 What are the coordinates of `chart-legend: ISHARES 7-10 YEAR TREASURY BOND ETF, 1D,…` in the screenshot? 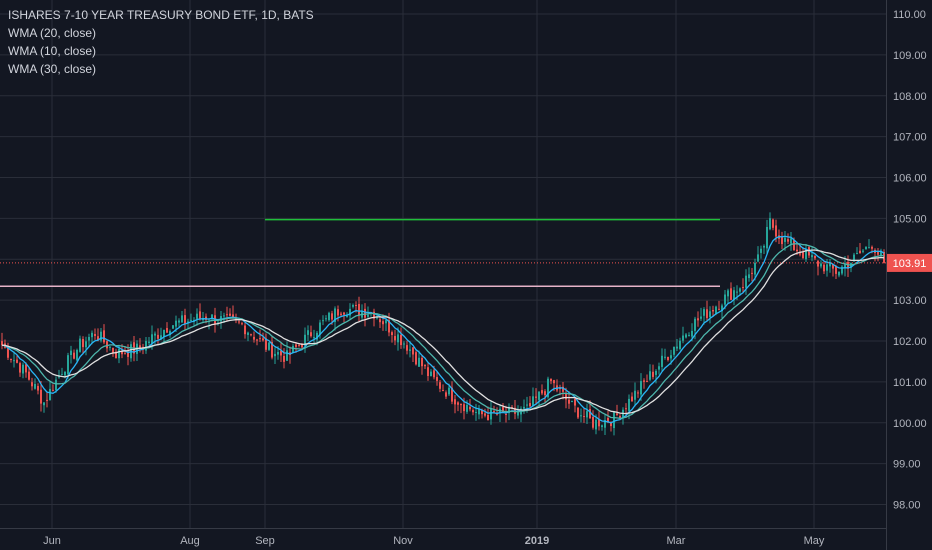 It's located at (161, 42).